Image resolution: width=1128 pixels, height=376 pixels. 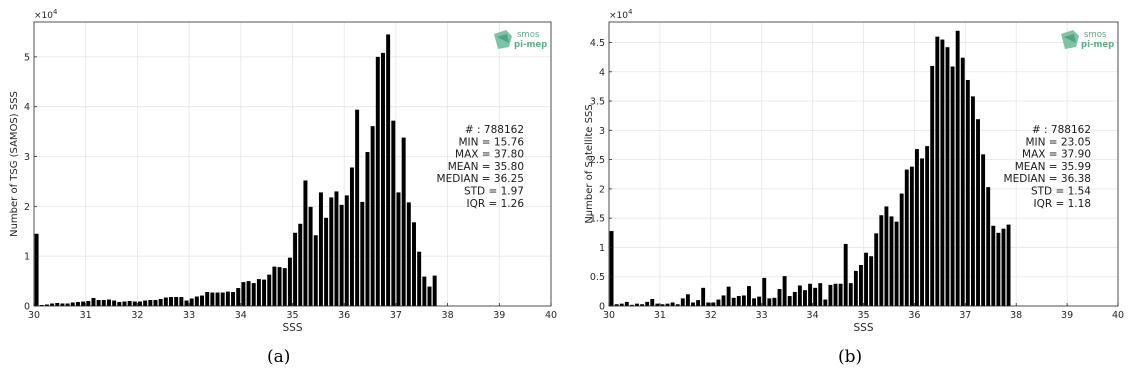 What do you see at coordinates (1062, 204) in the screenshot?
I see `stats-line: IQR = 1.18` at bounding box center [1062, 204].